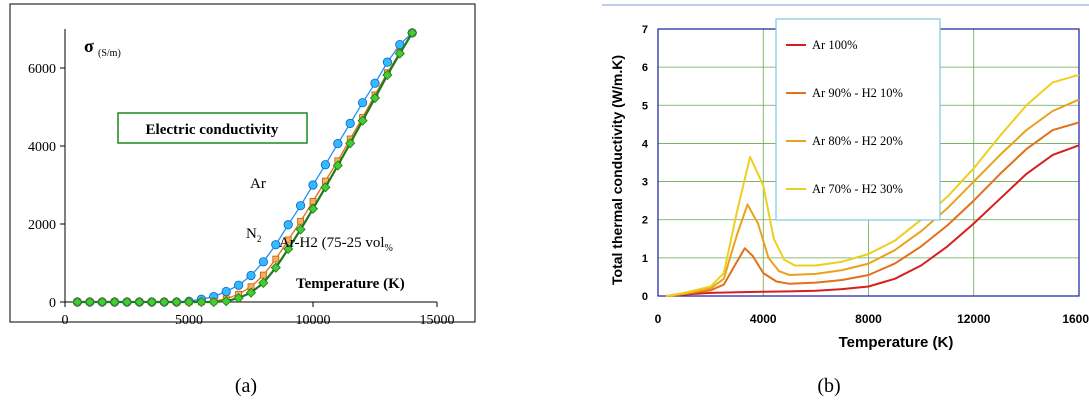 The width and height of the screenshot is (1089, 413). Describe the element at coordinates (645, 106) in the screenshot. I see `panel-b-ytick-label: 5` at that location.